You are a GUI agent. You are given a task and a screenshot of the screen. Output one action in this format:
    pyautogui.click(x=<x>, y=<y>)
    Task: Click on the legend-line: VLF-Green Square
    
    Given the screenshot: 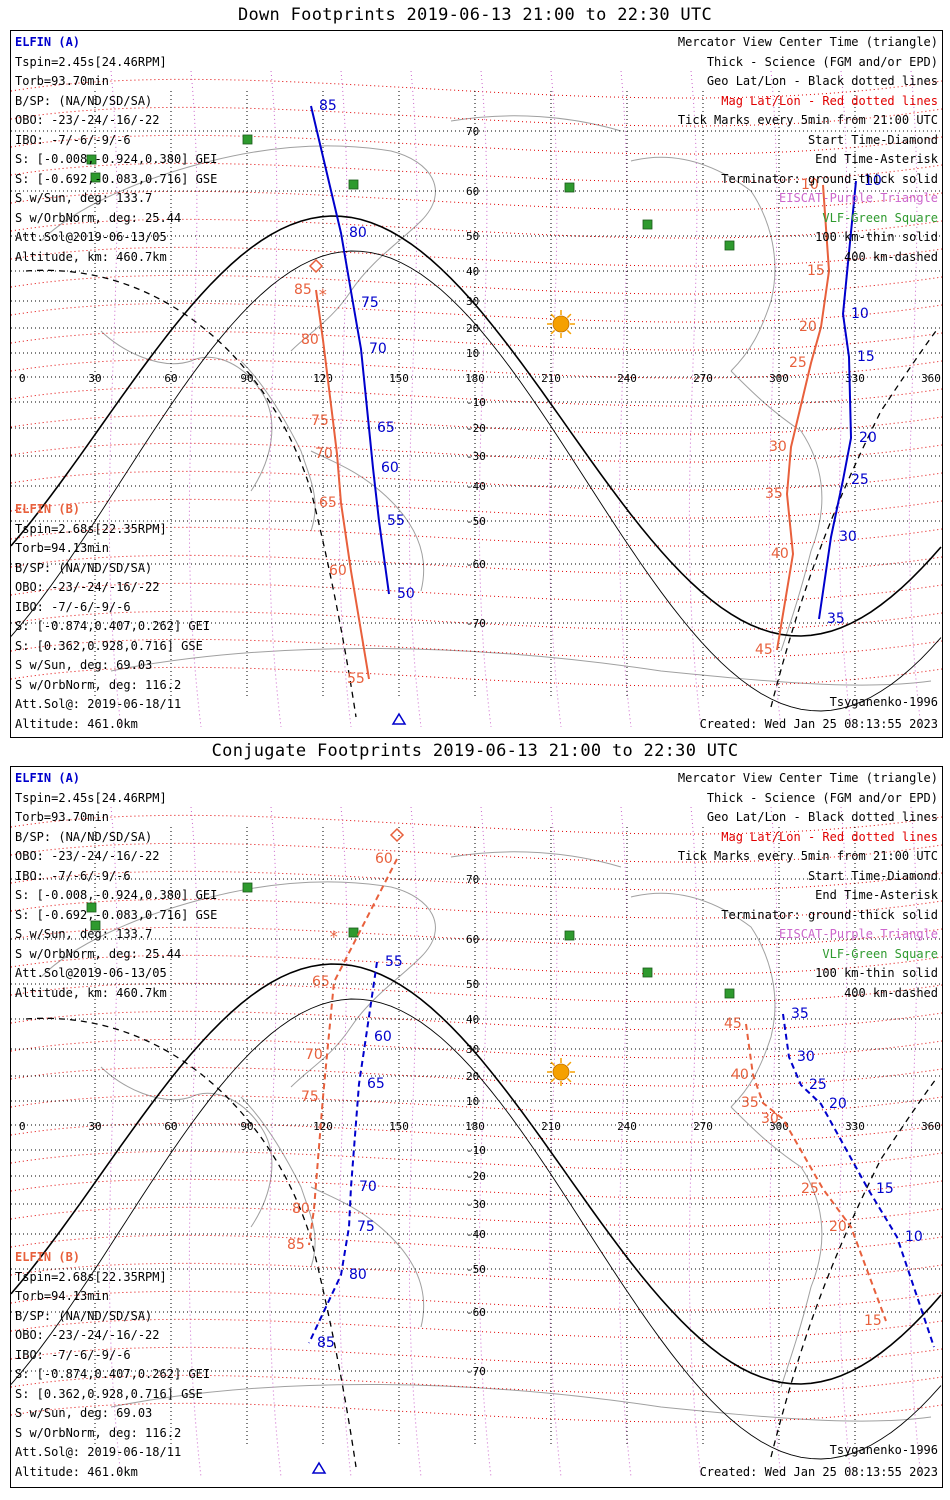 What is the action you would take?
    pyautogui.click(x=880, y=953)
    